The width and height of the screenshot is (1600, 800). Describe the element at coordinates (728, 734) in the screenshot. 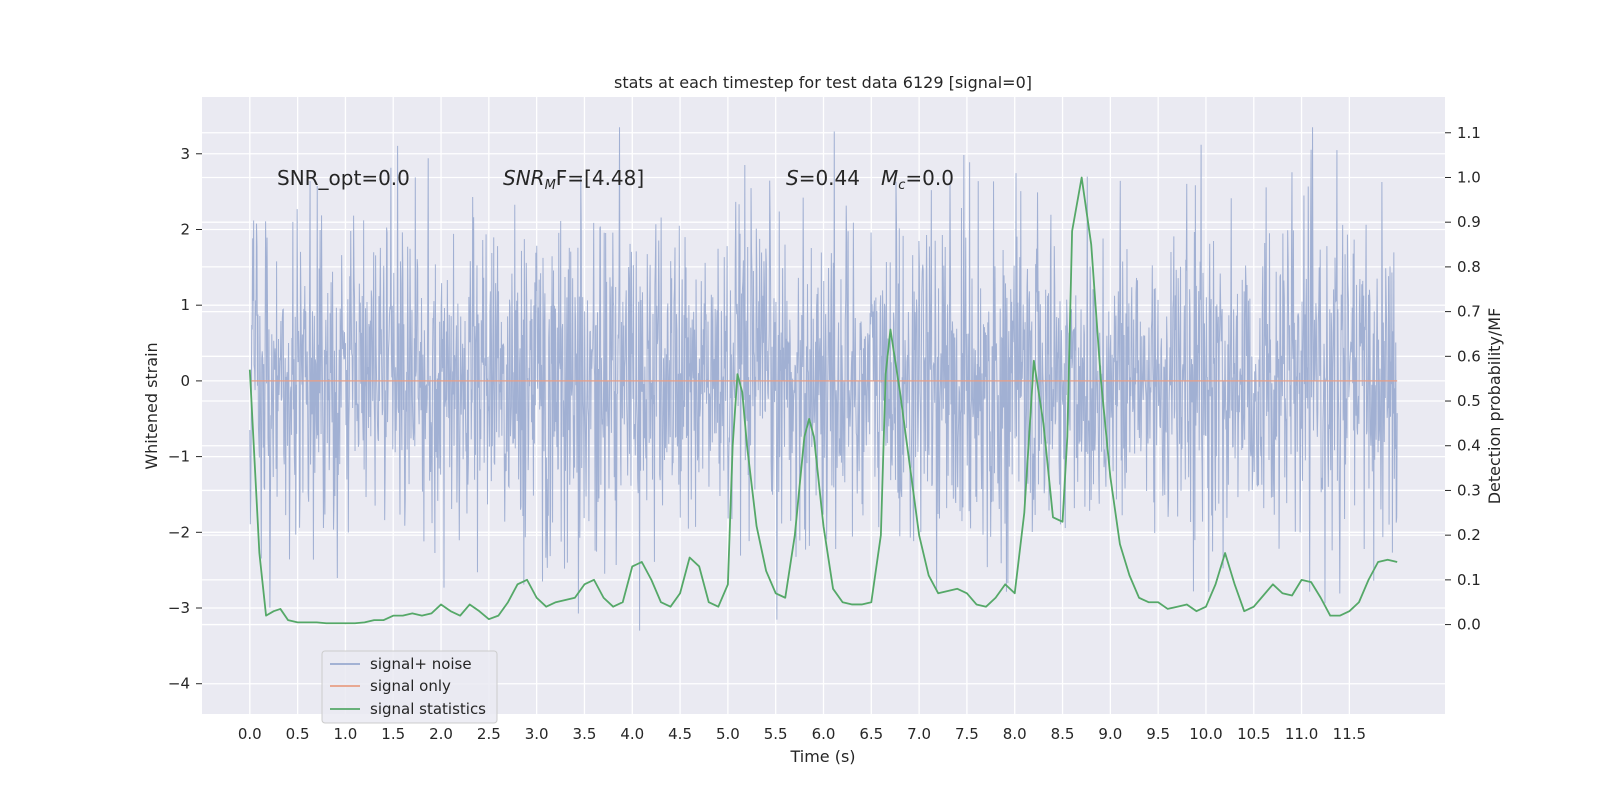

I see `x-tick-label: 5.0` at that location.